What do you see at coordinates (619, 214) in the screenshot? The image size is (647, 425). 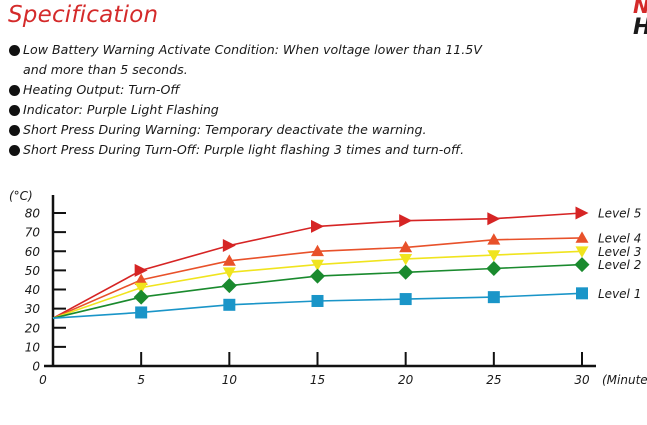 I see `series-end-label: Level 5` at bounding box center [619, 214].